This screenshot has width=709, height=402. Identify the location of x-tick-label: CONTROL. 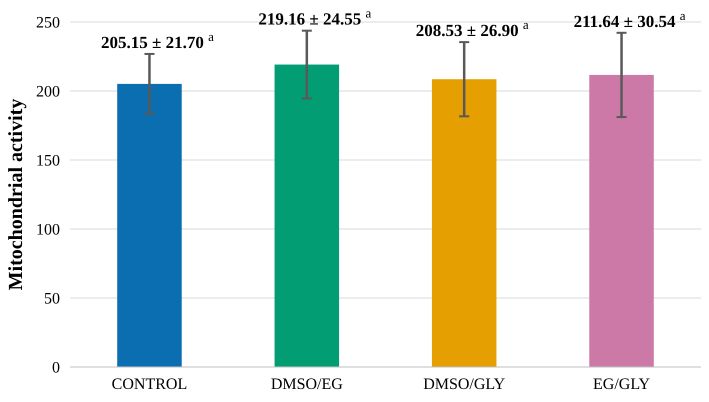
(150, 384).